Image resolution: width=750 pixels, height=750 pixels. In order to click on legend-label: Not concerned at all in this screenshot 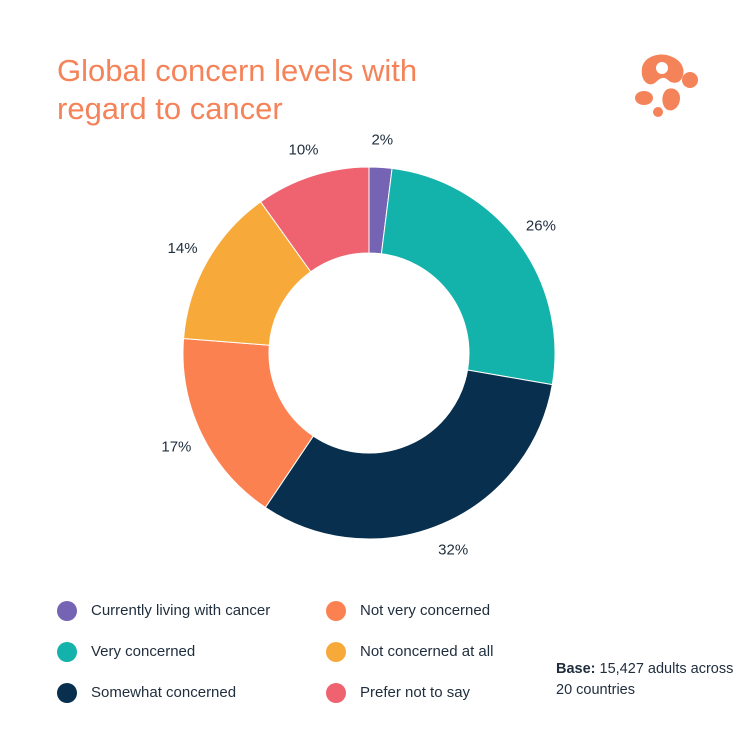, I will do `click(427, 651)`.